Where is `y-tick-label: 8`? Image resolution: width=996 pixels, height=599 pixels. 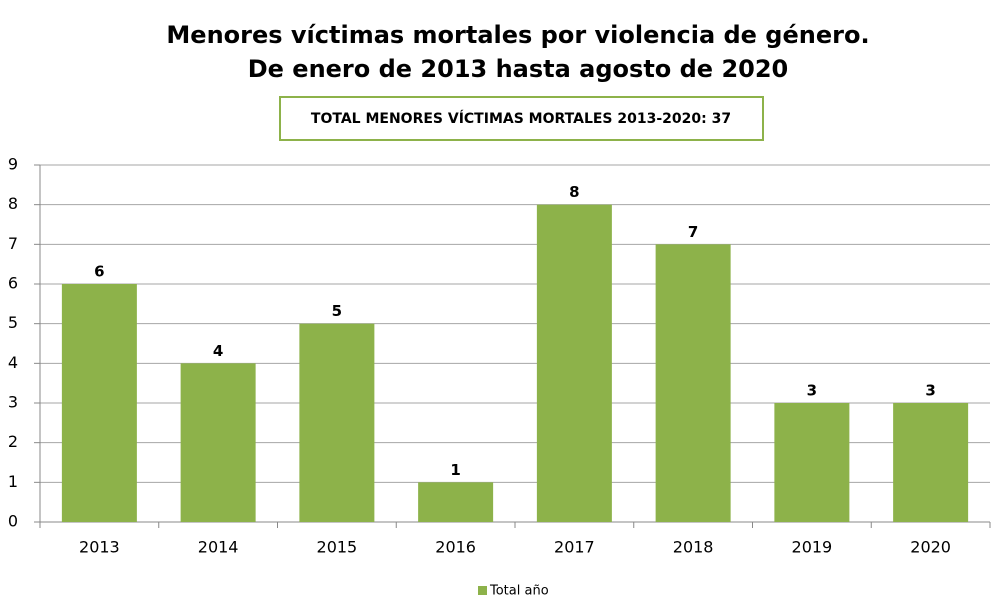
y-tick-label: 8 is located at coordinates (13, 203).